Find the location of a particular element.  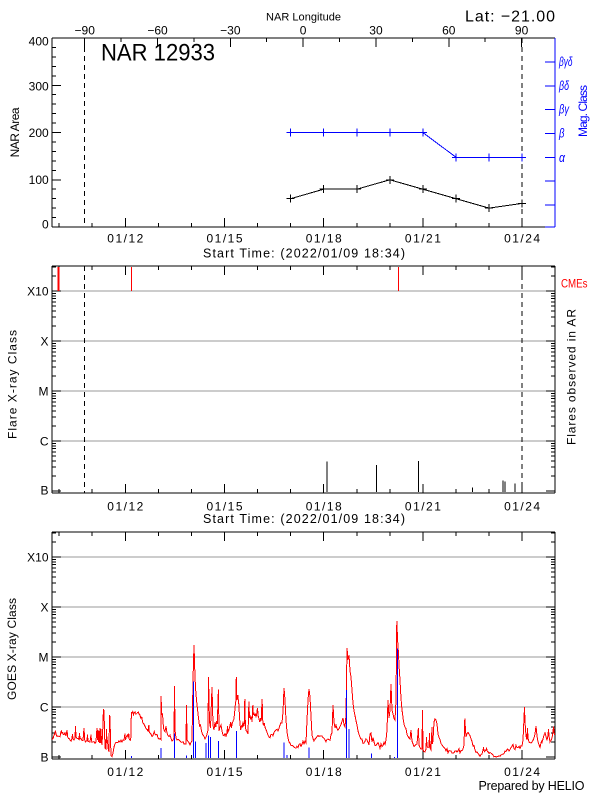

svg-text: 300 is located at coordinates (39, 86).